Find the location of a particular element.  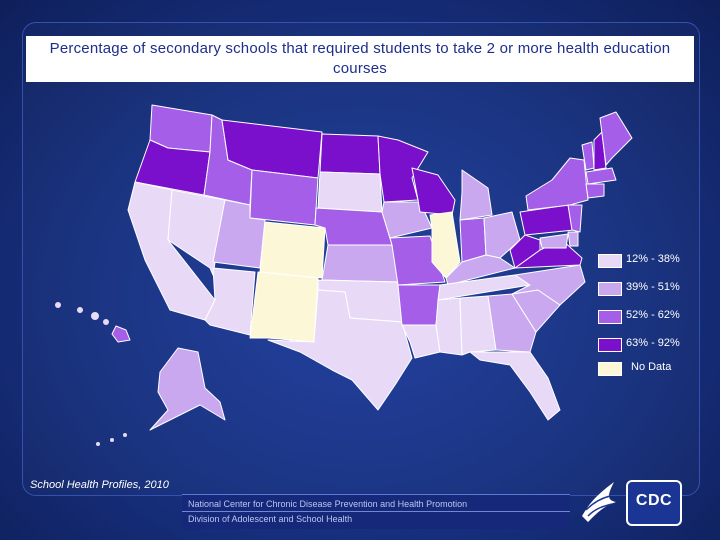

state-OH is located at coordinates (502, 235).